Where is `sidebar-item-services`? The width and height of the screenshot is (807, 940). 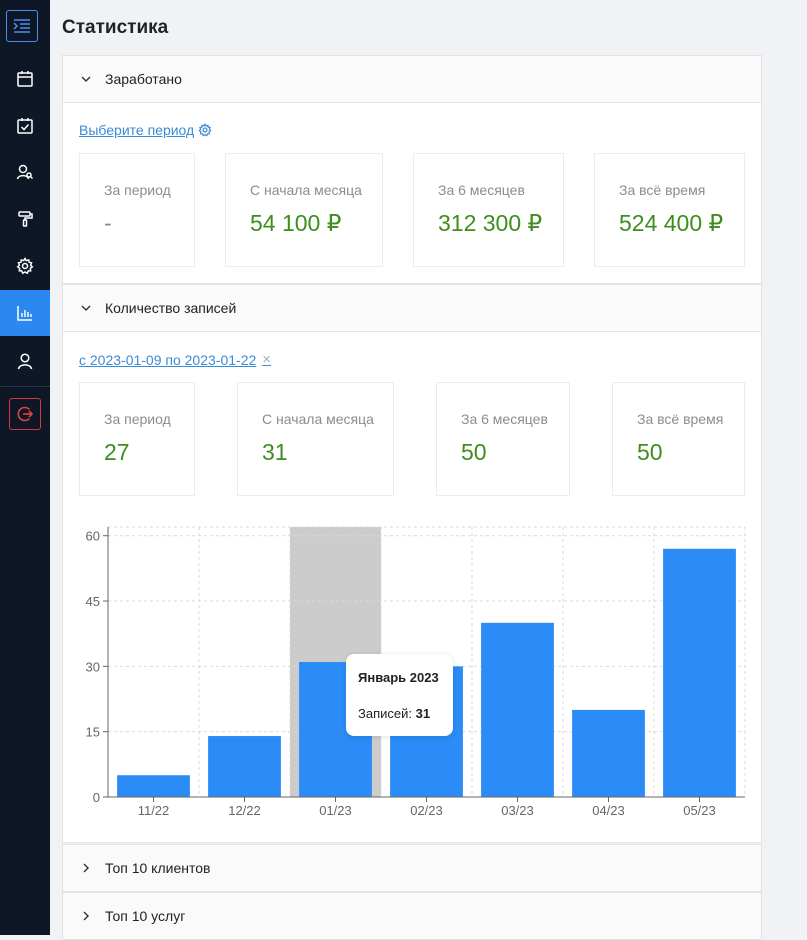 sidebar-item-services is located at coordinates (25, 219).